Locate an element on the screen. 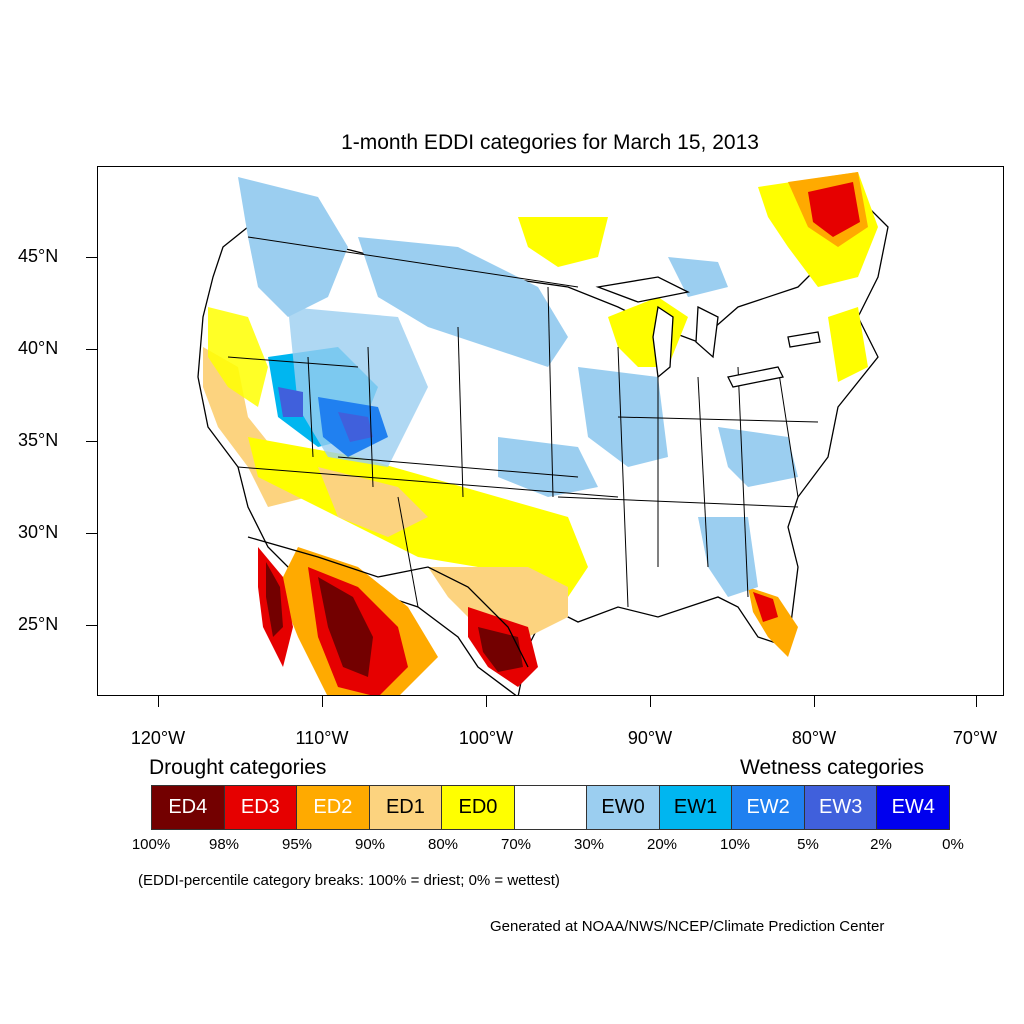 This screenshot has width=1024, height=1024. legend-break-label: 95% is located at coordinates (297, 844).